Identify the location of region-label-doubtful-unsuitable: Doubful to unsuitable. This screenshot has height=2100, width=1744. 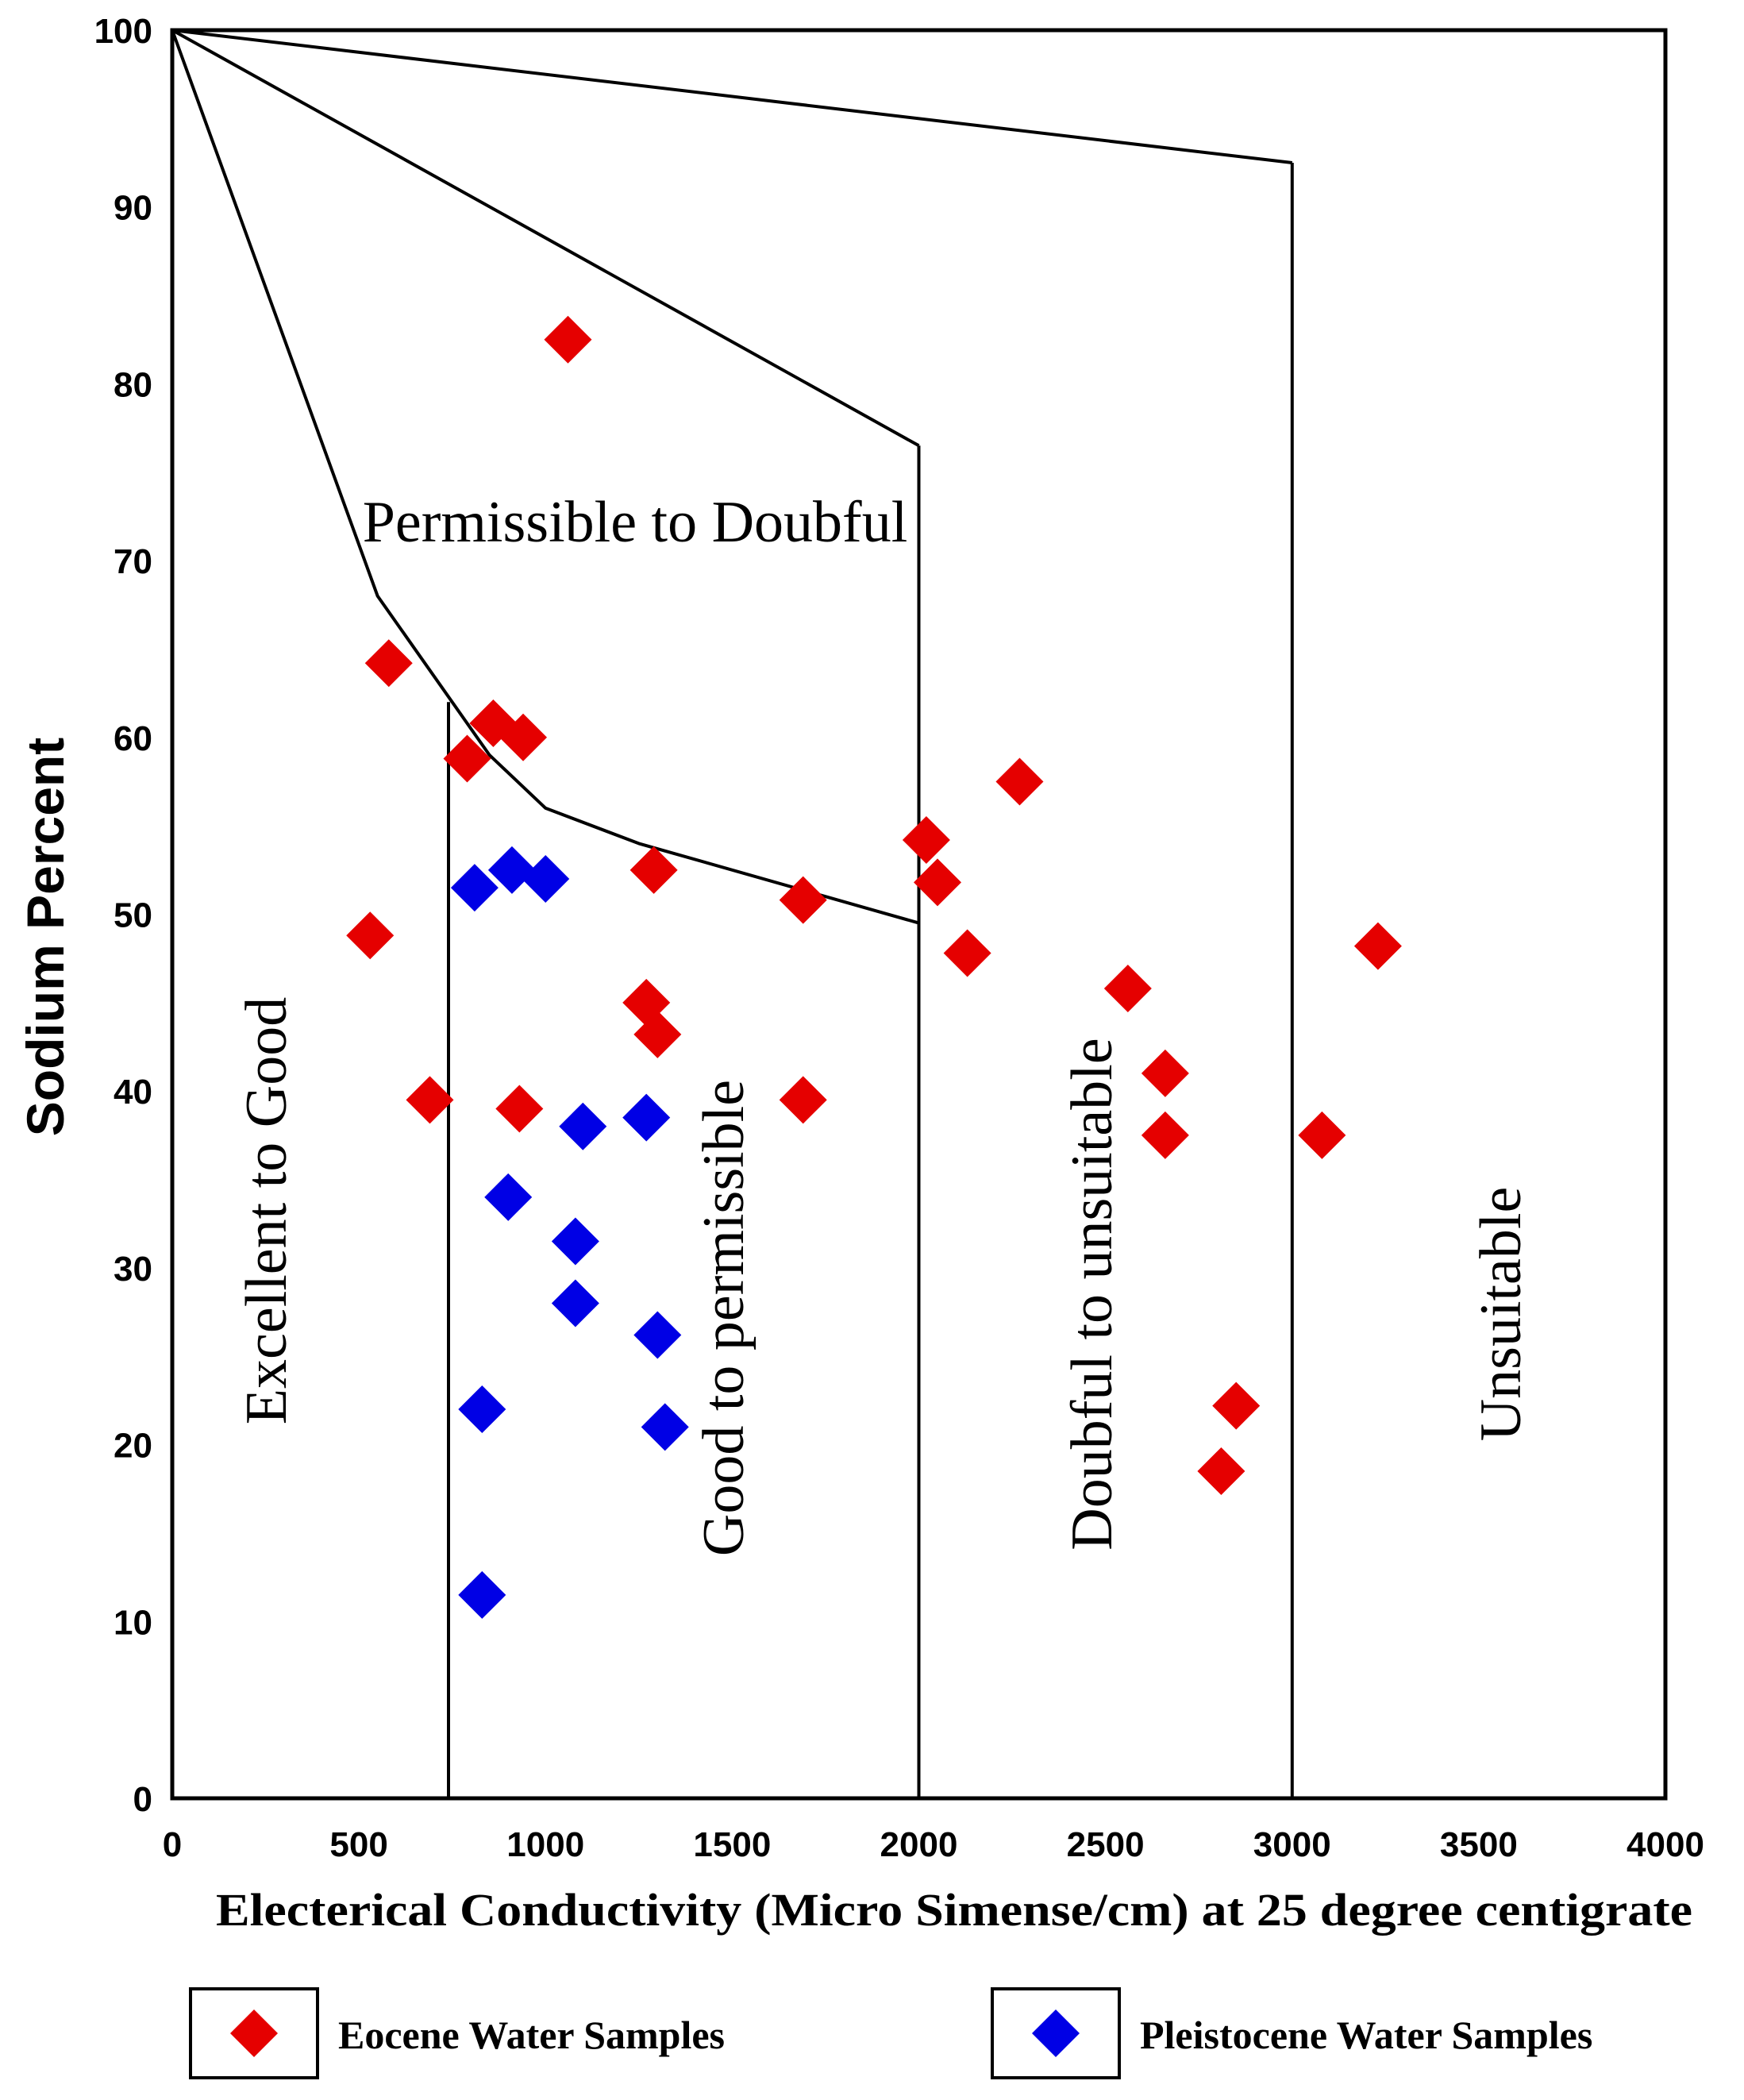
(1093, 1294).